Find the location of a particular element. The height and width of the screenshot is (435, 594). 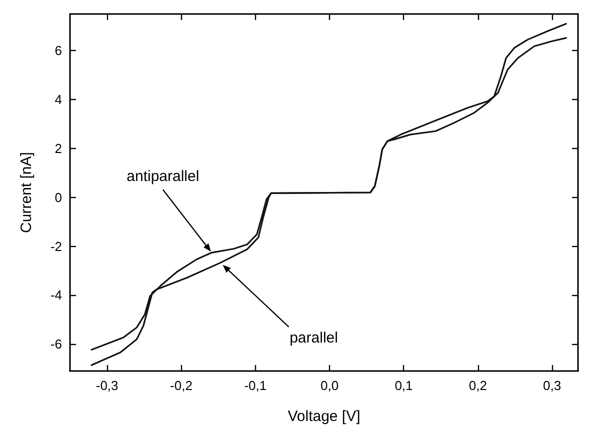

annotation: parallel is located at coordinates (314, 337).